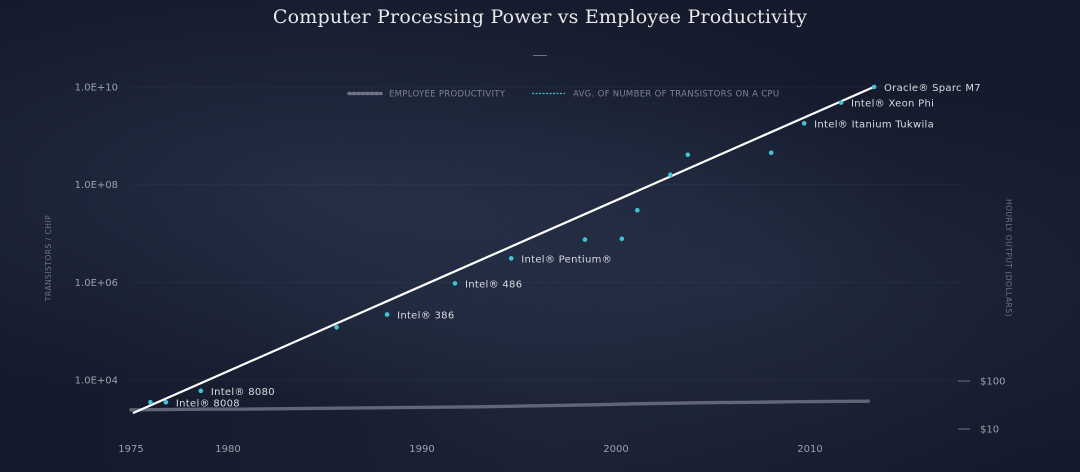 Image resolution: width=1080 pixels, height=472 pixels. I want to click on legend-label: AVG. OF NUMBER OF TRANSISTORS ON A CPU, so click(676, 95).